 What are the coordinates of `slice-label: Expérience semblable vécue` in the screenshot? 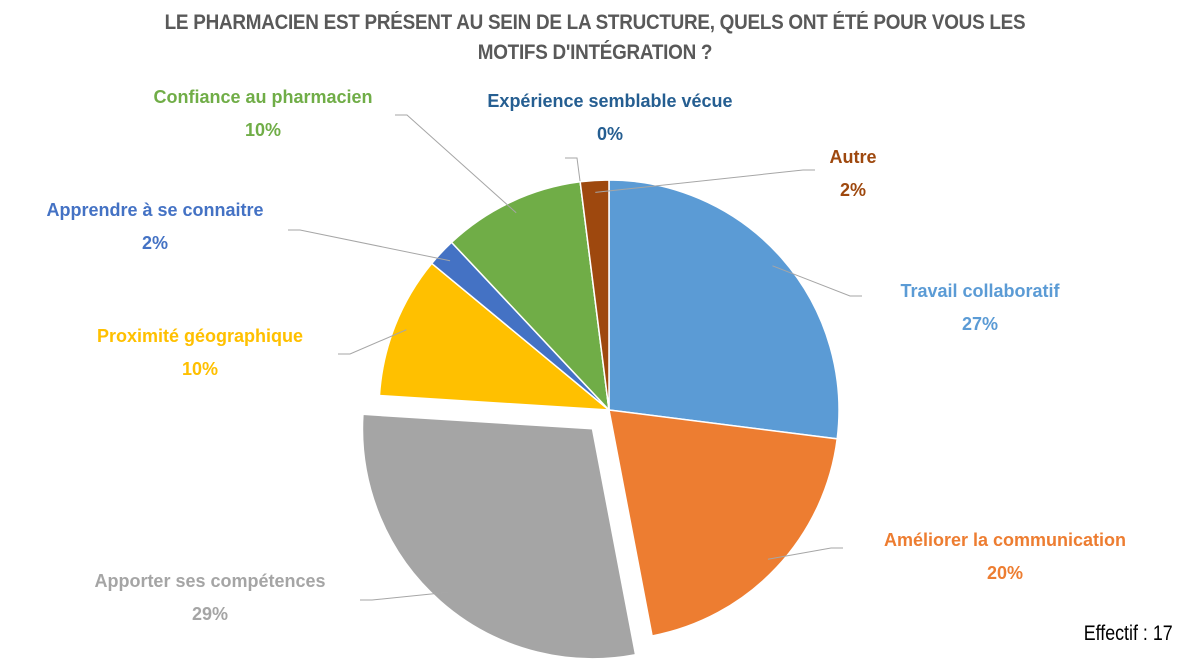 It's located at (609, 101).